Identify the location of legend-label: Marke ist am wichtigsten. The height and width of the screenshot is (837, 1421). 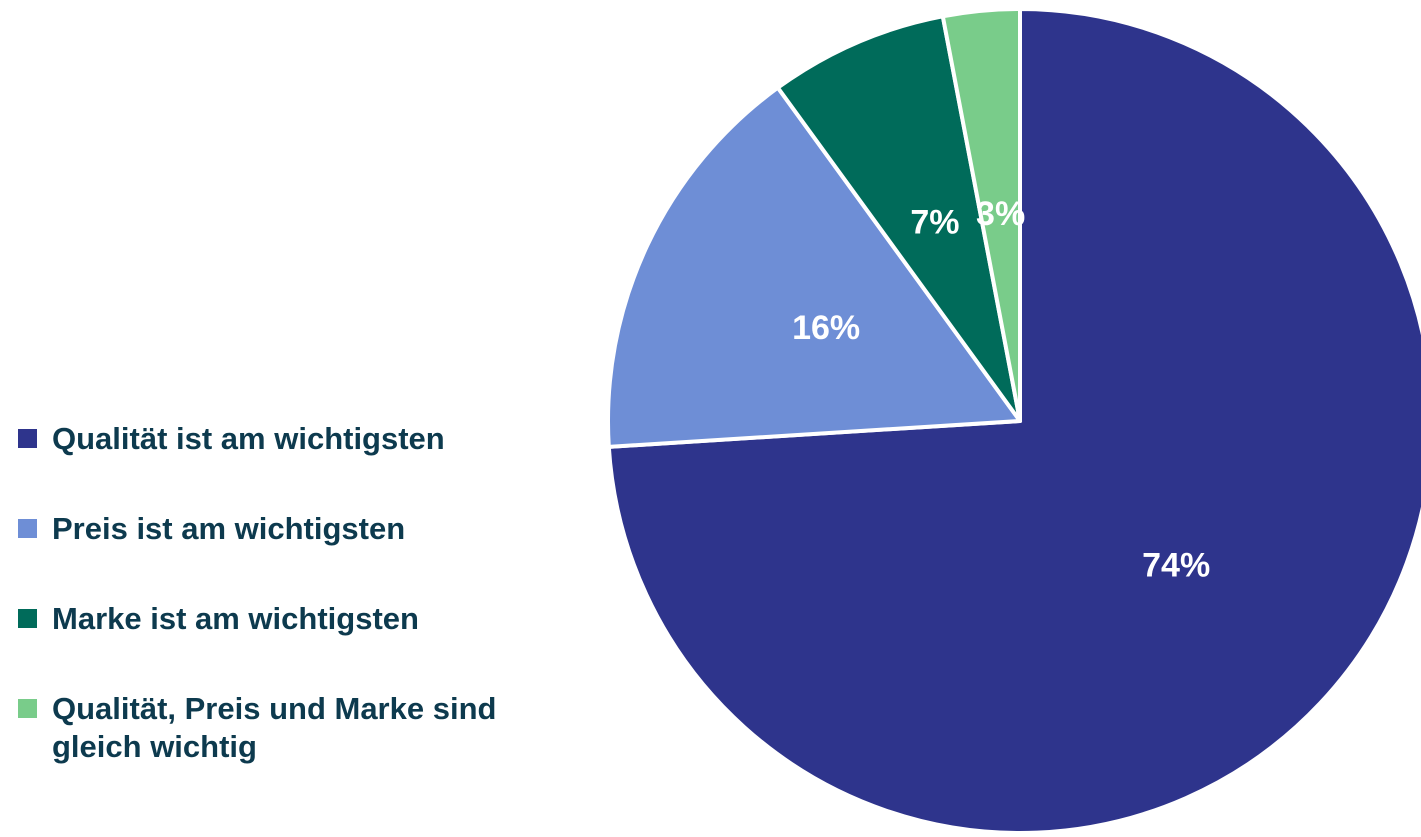
(235, 618).